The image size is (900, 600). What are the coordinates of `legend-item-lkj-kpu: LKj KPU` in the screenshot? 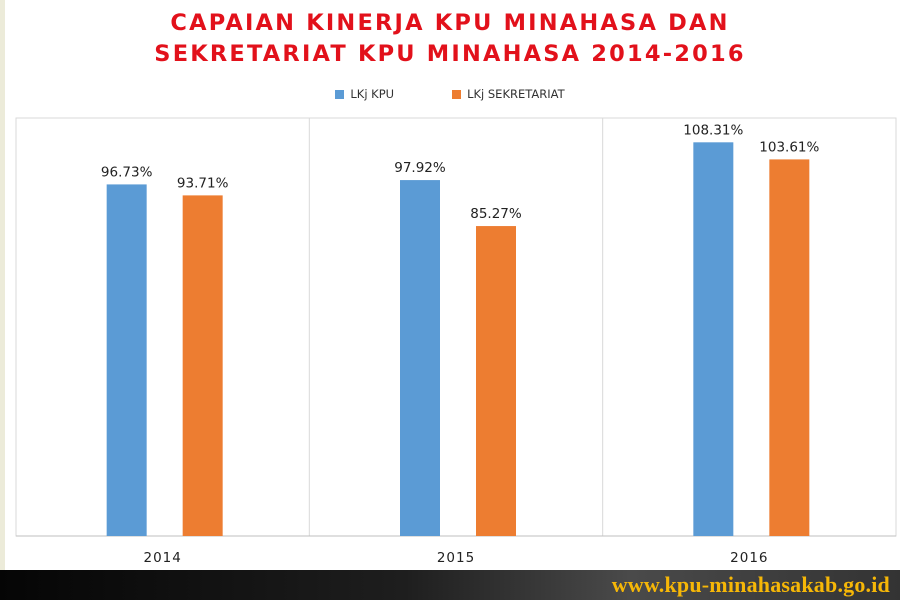 It's located at (364, 94).